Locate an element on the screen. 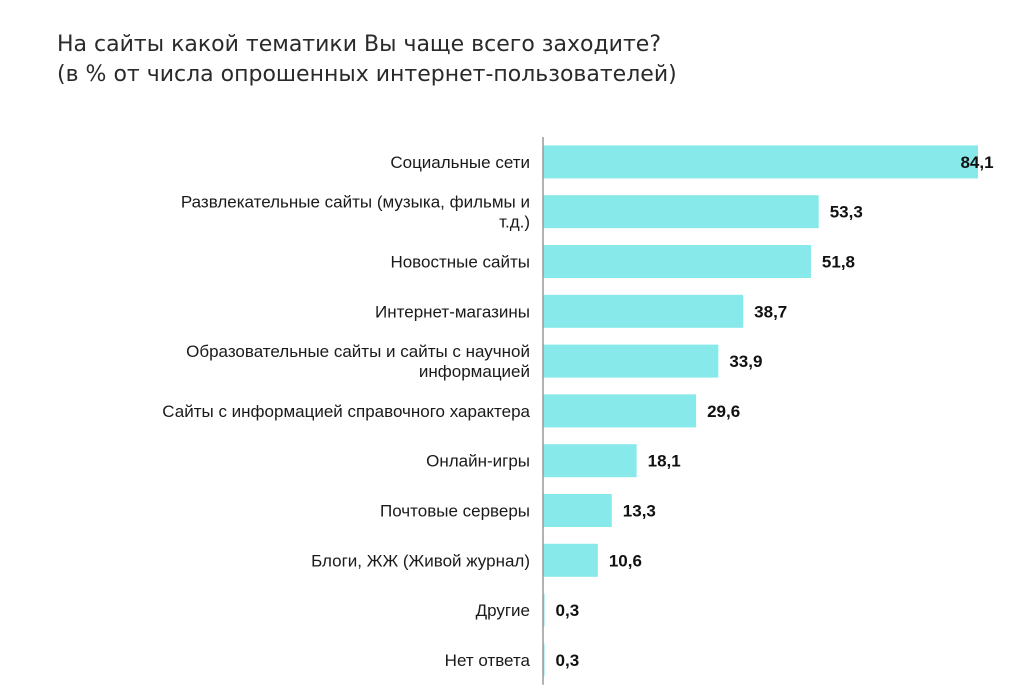  category-label: Почтовые серверы is located at coordinates (455, 511).